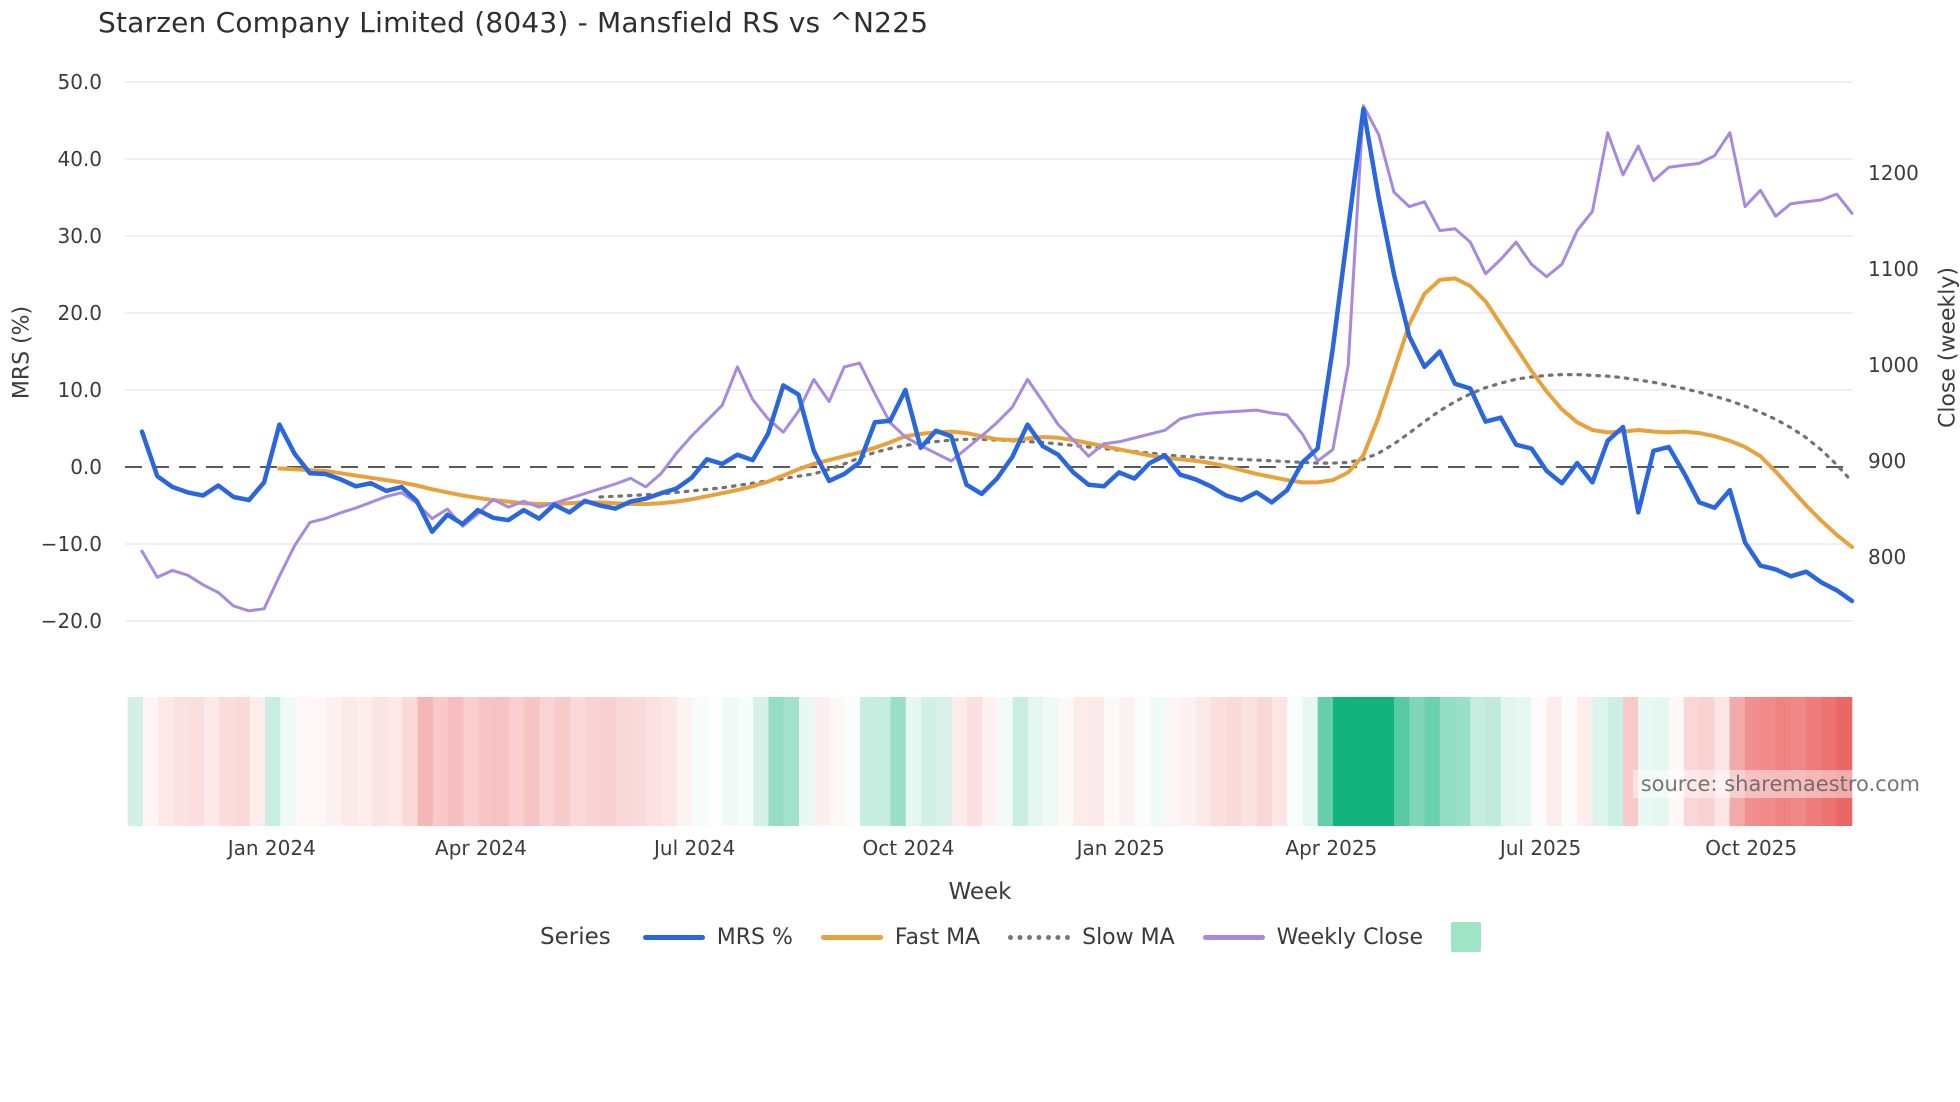 This screenshot has height=1102, width=1960. What do you see at coordinates (980, 892) in the screenshot?
I see `x-axis-label: Week` at bounding box center [980, 892].